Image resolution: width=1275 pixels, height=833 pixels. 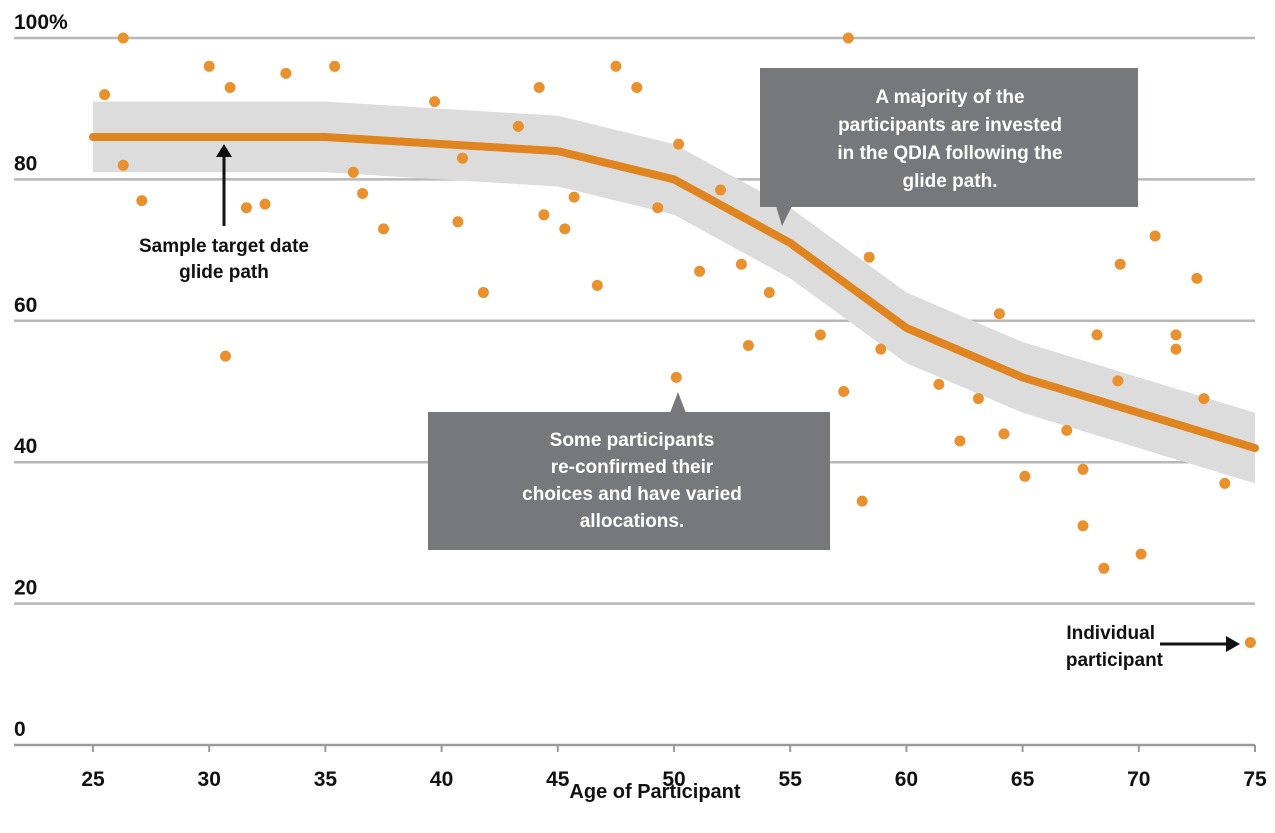 What do you see at coordinates (25, 446) in the screenshot?
I see `y-tick-label: 40` at bounding box center [25, 446].